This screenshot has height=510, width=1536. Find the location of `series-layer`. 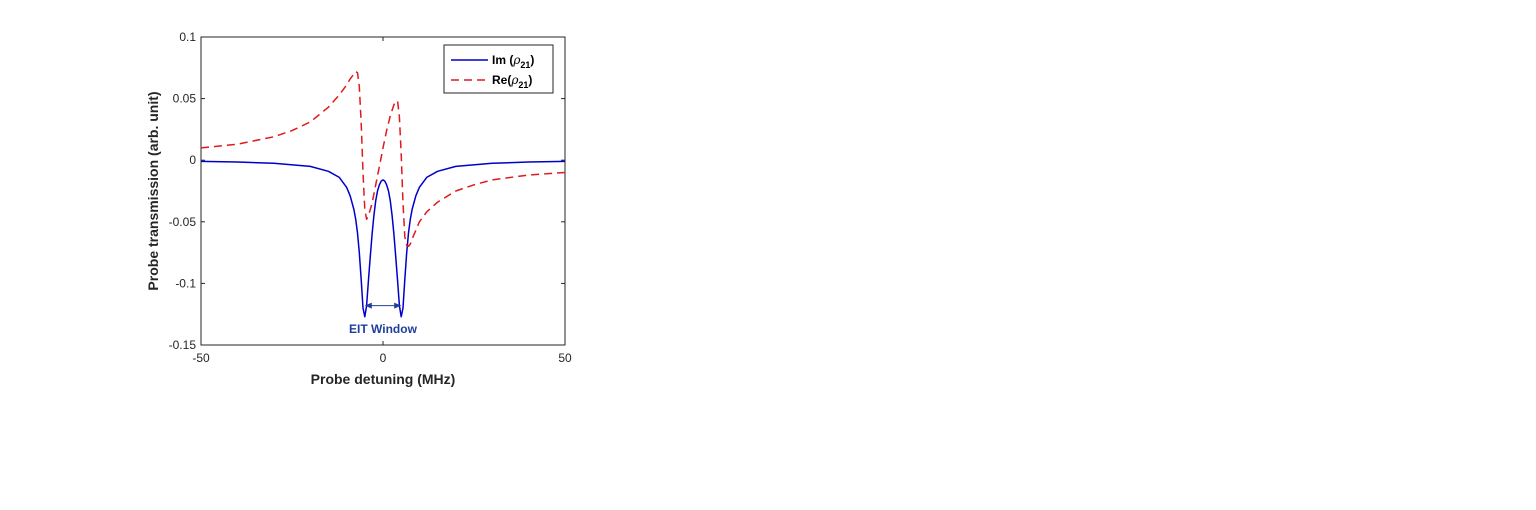

series-layer is located at coordinates (383, 194).